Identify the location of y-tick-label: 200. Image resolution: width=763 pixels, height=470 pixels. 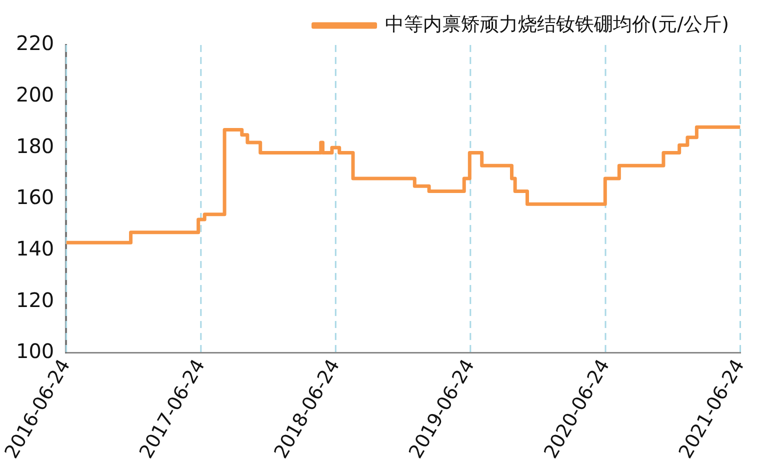
(35, 94).